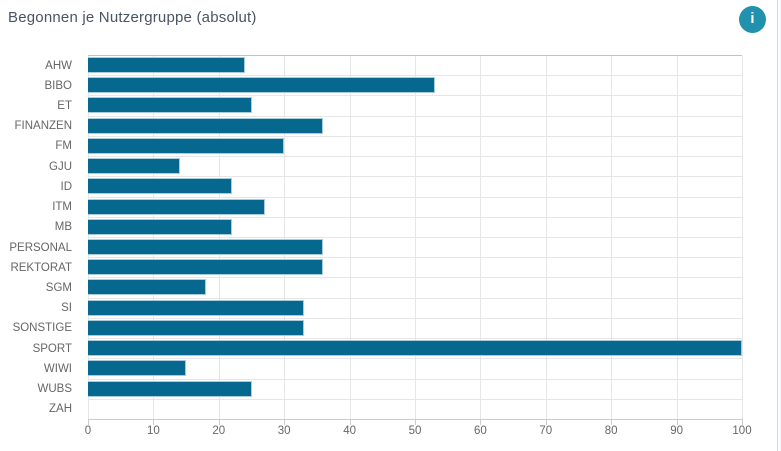 Image resolution: width=781 pixels, height=451 pixels. I want to click on category-label: ITM, so click(62, 207).